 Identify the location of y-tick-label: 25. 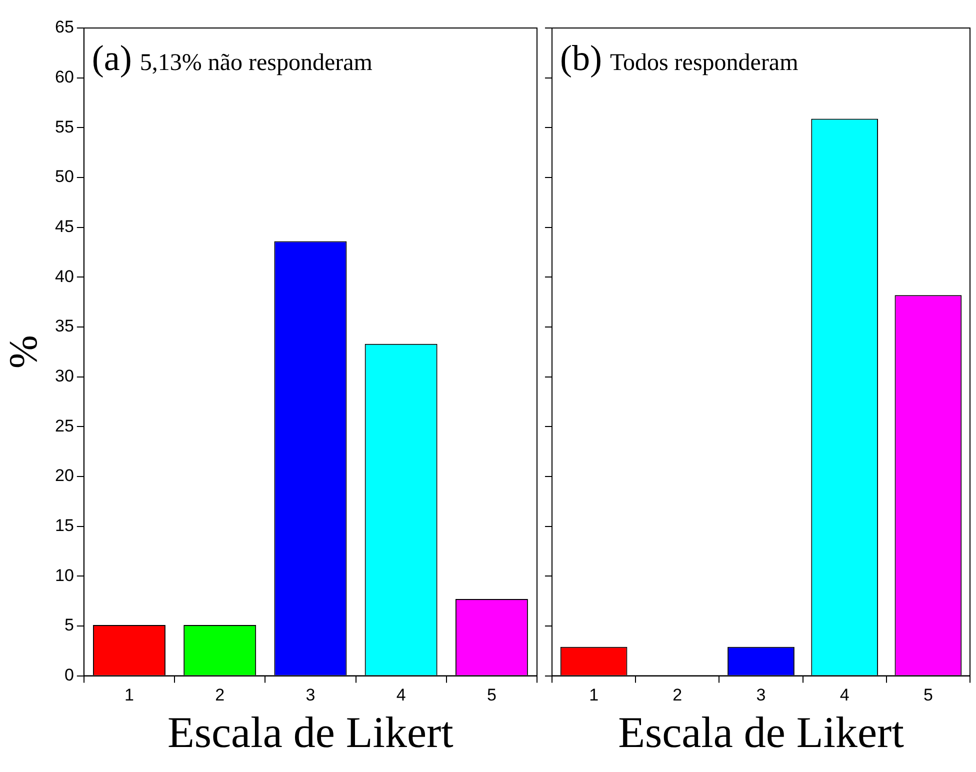
(64, 426).